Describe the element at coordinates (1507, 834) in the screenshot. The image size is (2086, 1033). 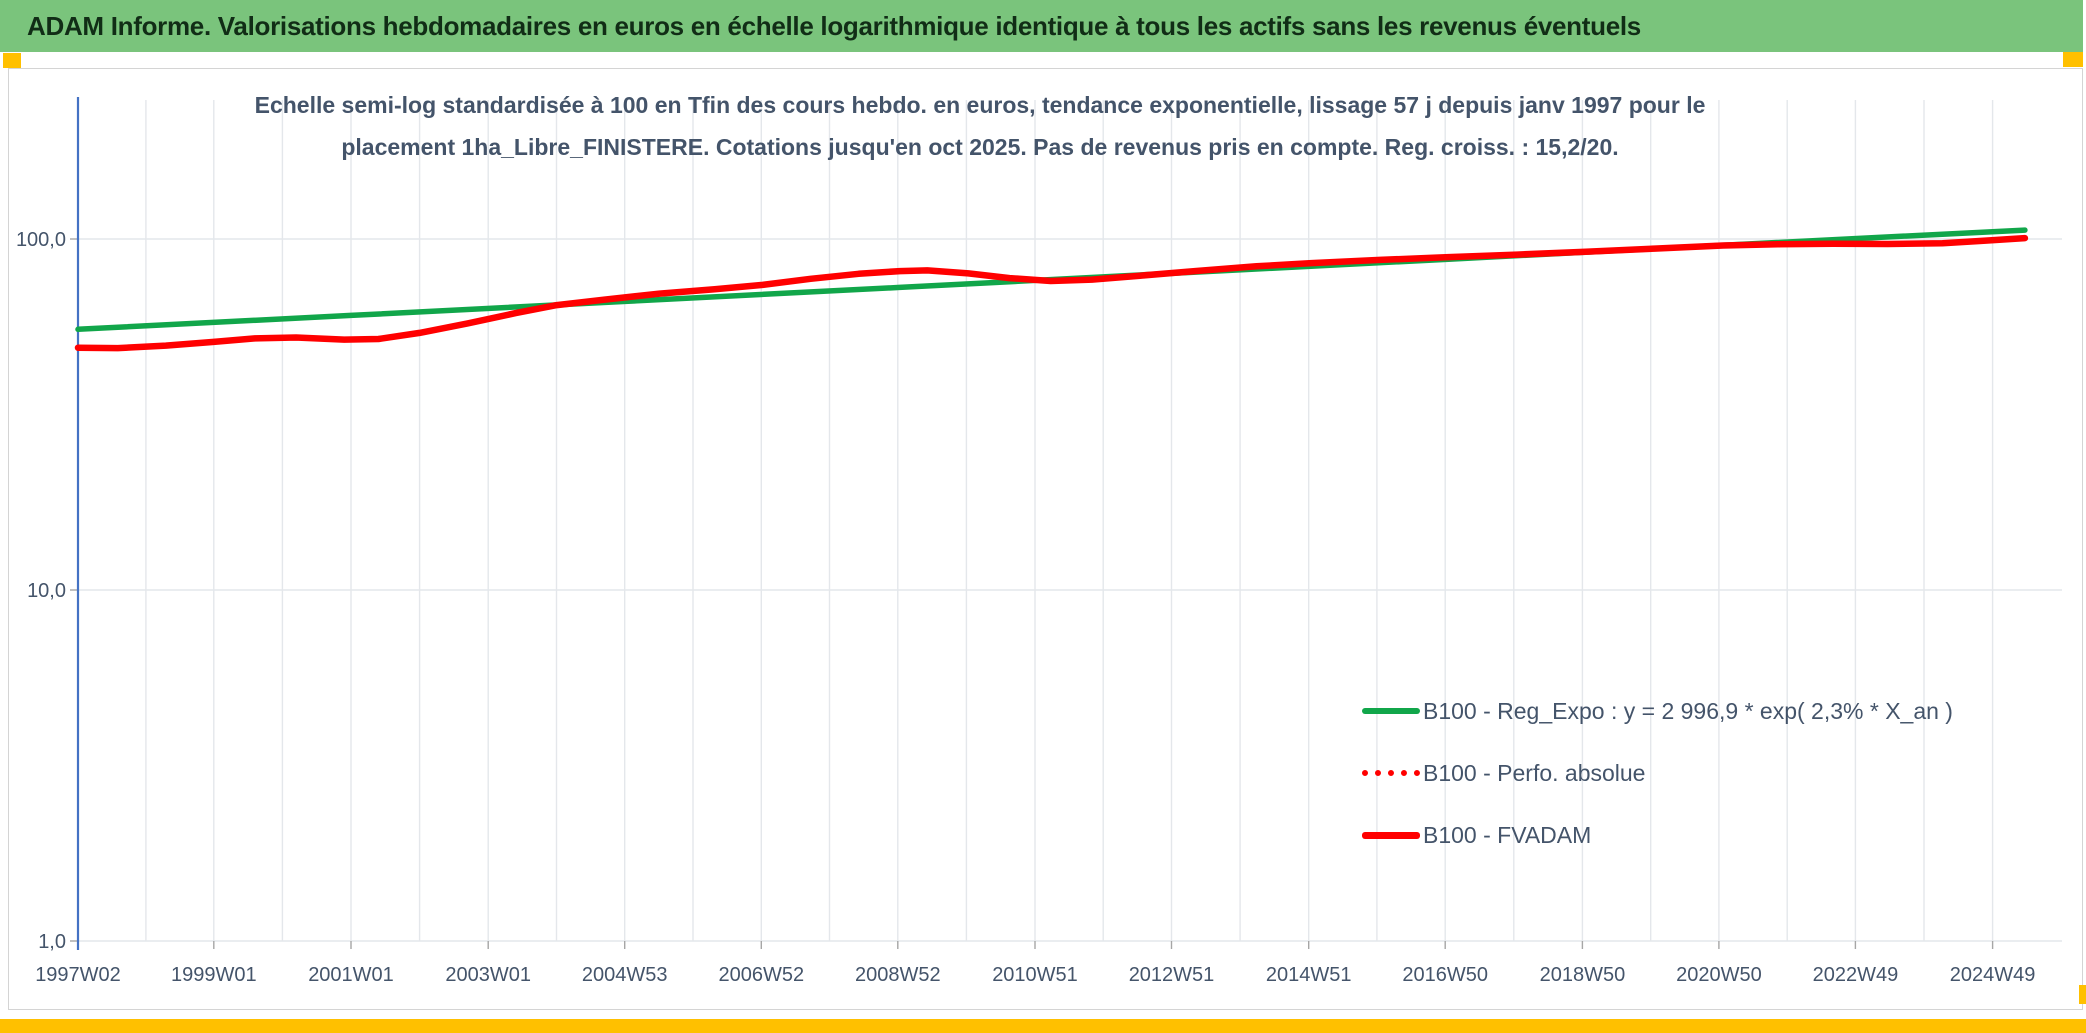
I see `legend-label: B100 - FVADAM` at that location.